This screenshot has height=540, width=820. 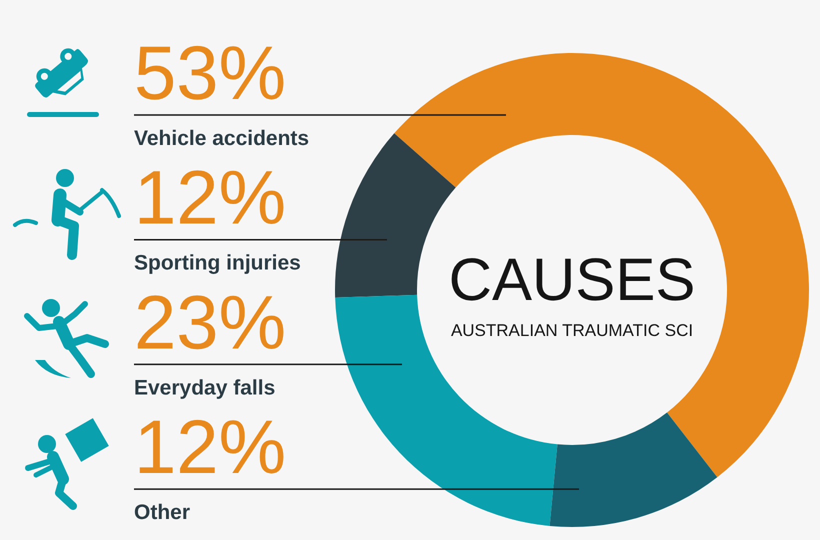 I want to click on data-label: 53%, so click(x=210, y=73).